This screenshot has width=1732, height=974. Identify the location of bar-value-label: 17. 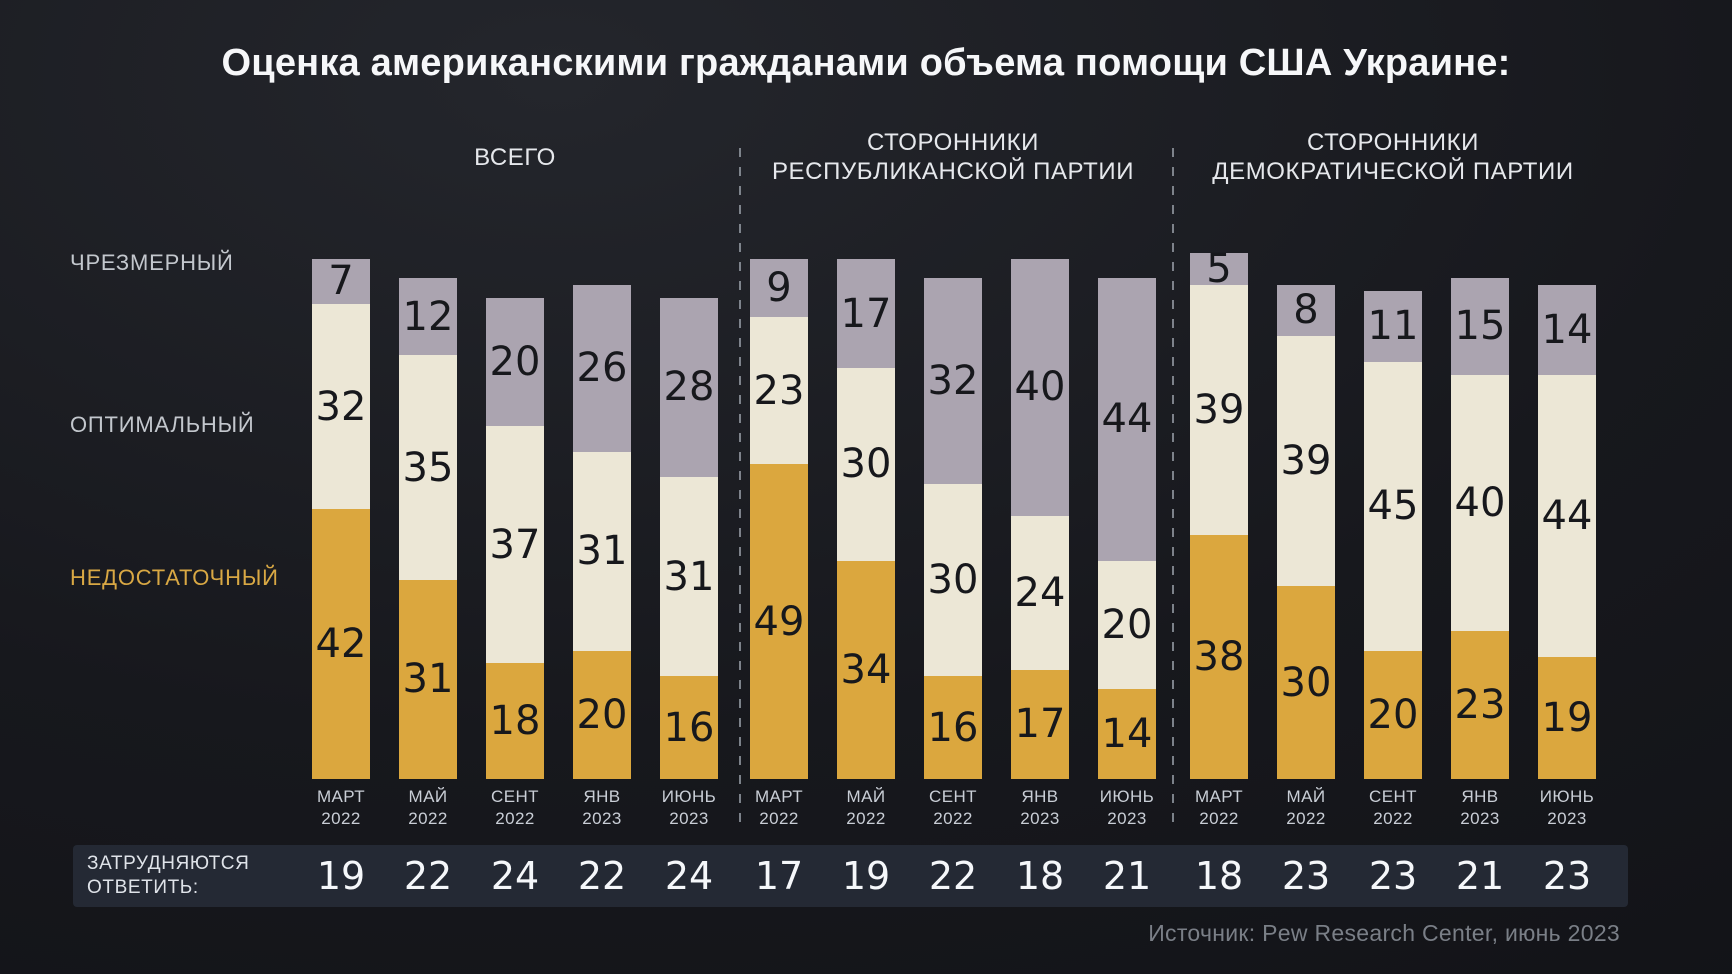
(866, 313).